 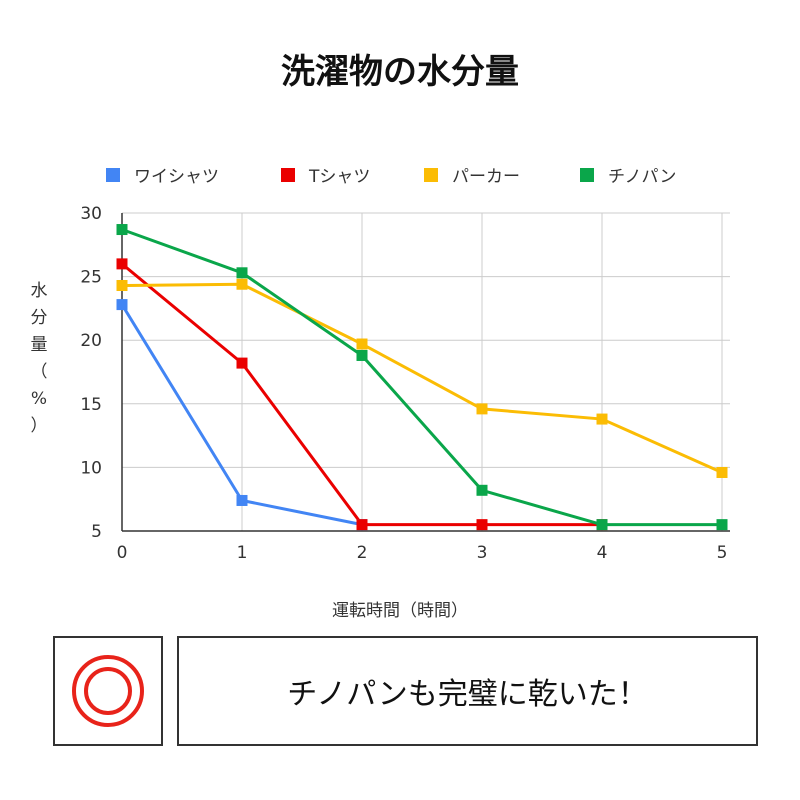 I want to click on legend-item-dress-shirt: ワイシャツ, so click(x=162, y=174).